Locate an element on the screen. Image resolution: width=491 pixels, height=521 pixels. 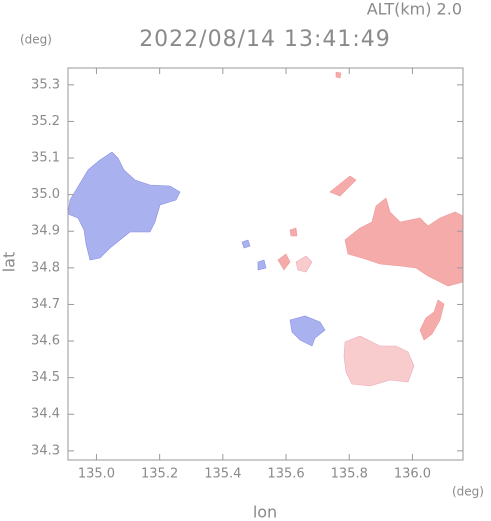
y-tick-label: 35.3 is located at coordinates (45, 84).